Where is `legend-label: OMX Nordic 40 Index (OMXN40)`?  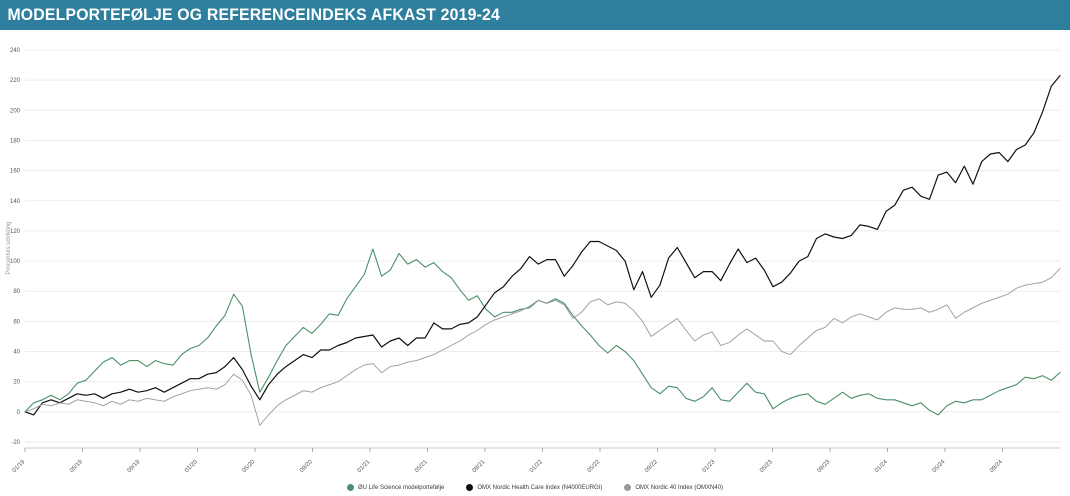 legend-label: OMX Nordic 40 Index (OMXN40) is located at coordinates (679, 487).